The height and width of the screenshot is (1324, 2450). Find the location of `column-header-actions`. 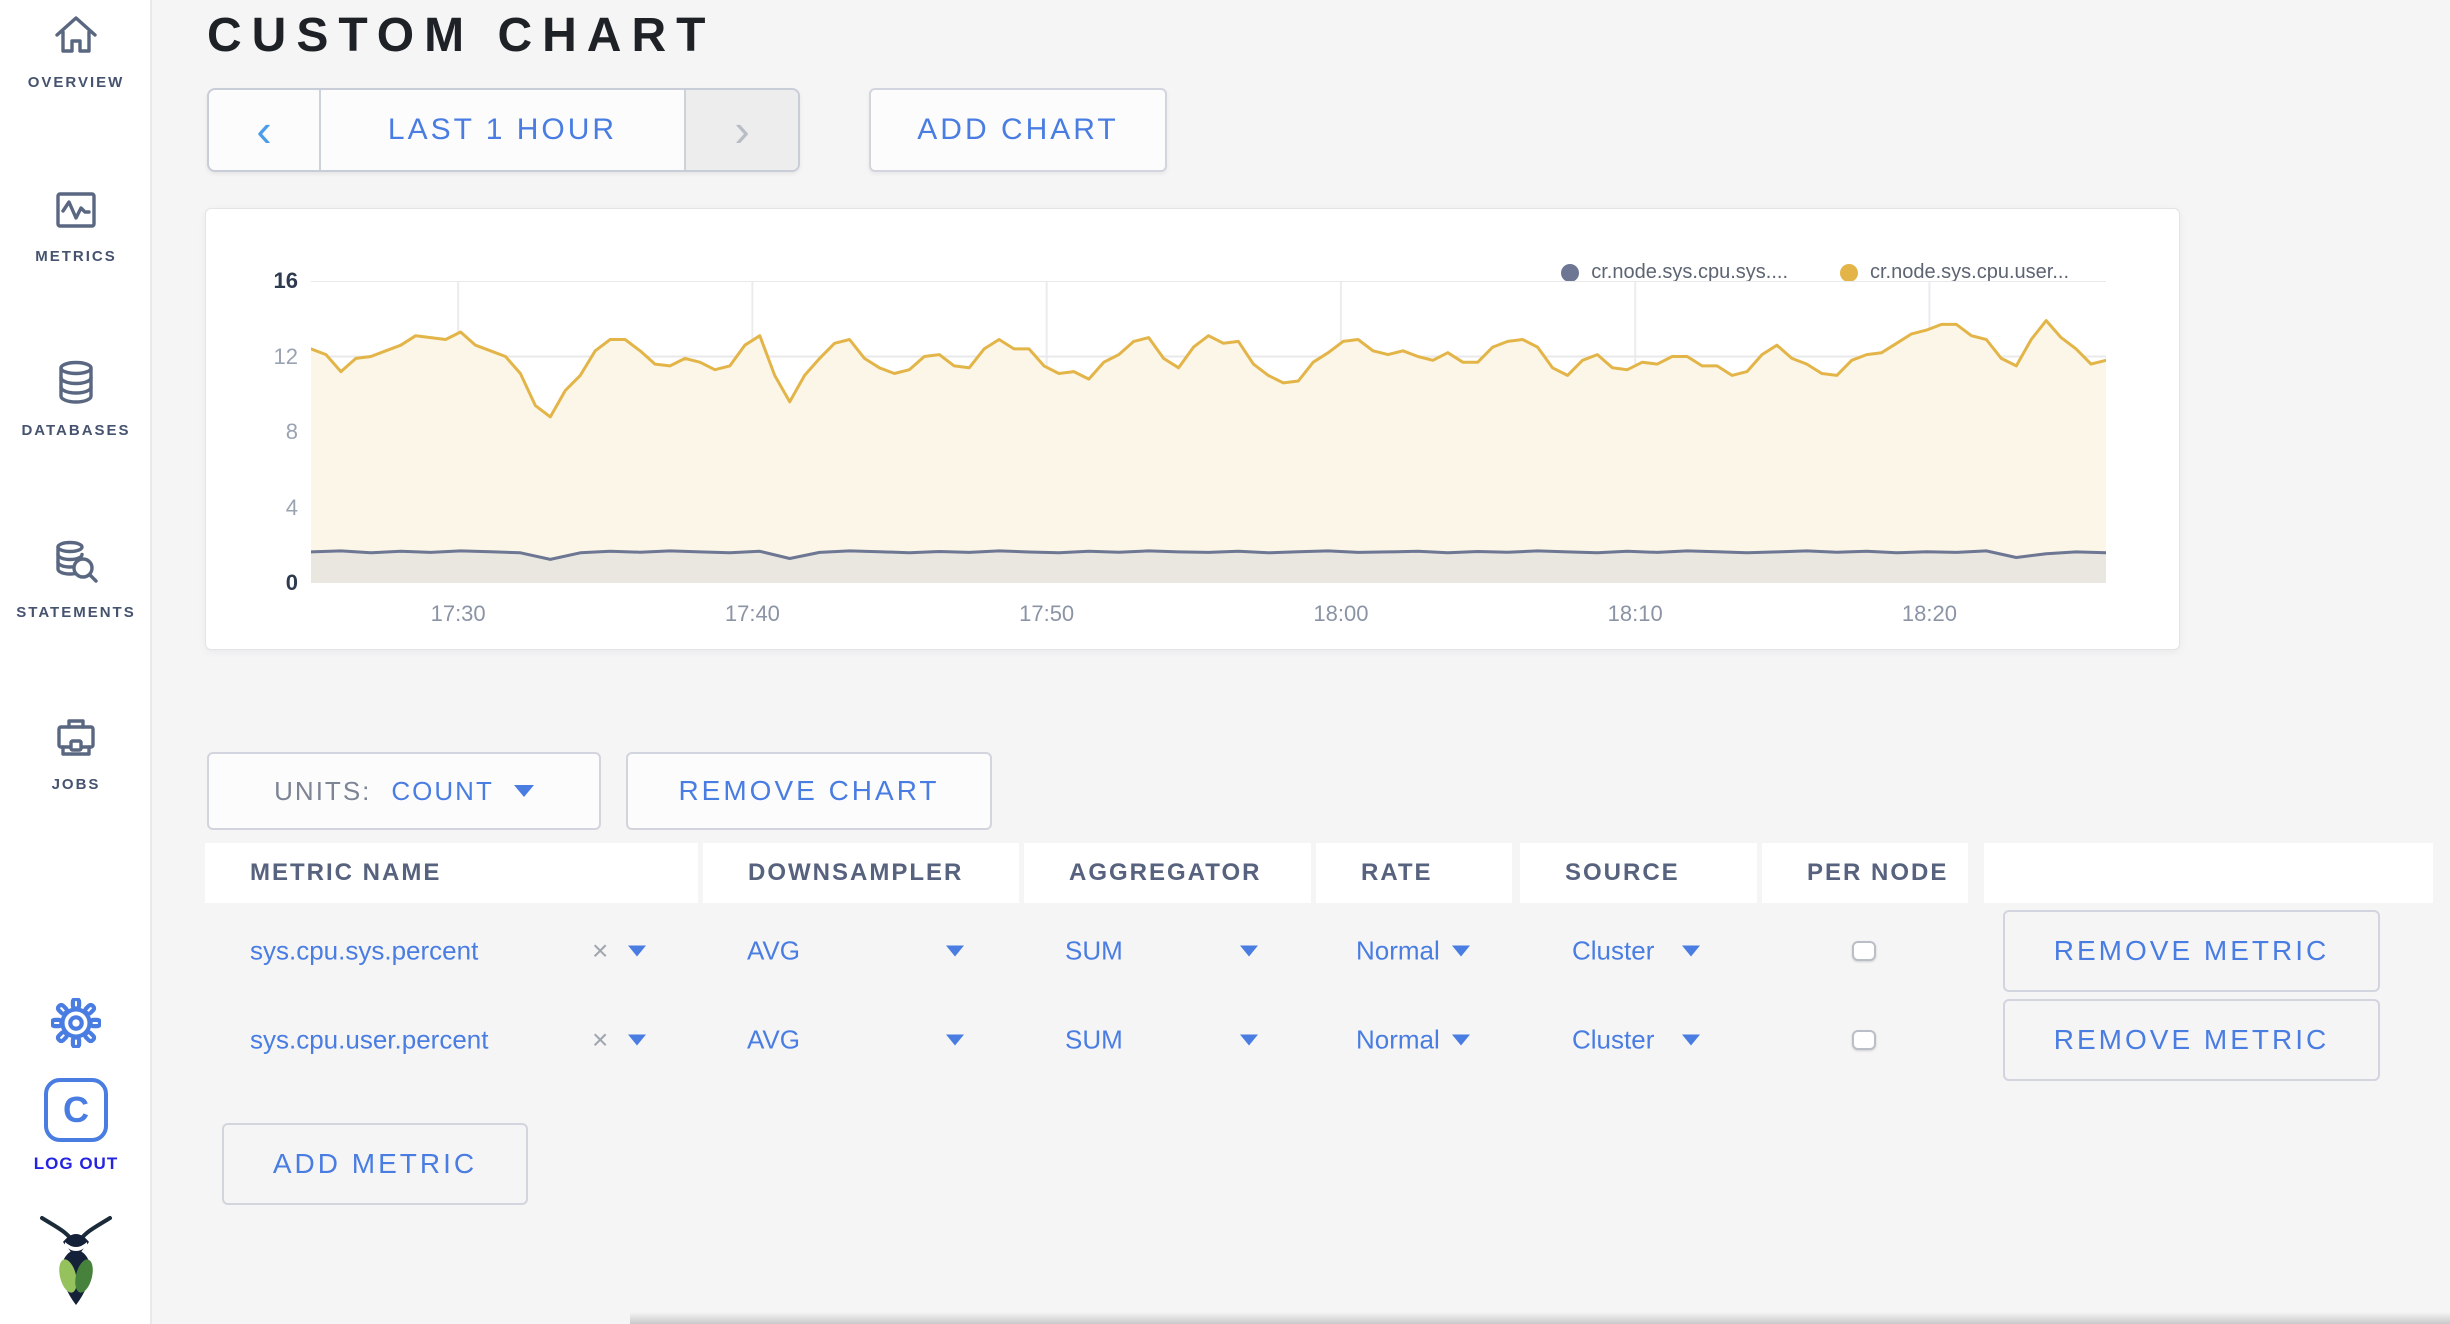

column-header-actions is located at coordinates (2208, 873).